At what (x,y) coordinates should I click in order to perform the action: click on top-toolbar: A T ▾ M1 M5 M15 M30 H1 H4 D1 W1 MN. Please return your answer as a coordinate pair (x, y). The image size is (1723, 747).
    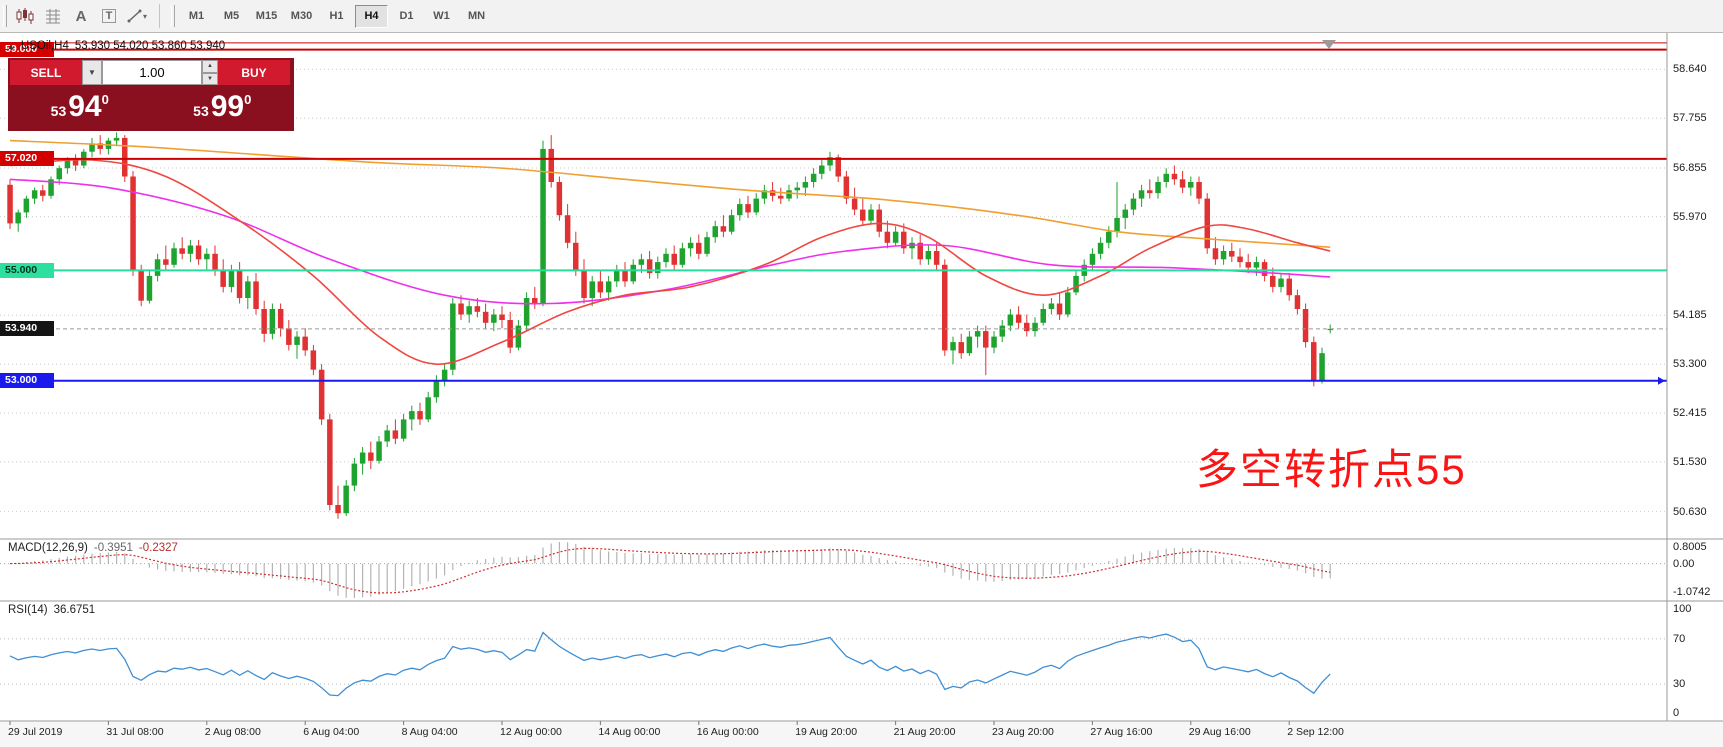
    Looking at the image, I should click on (861, 16).